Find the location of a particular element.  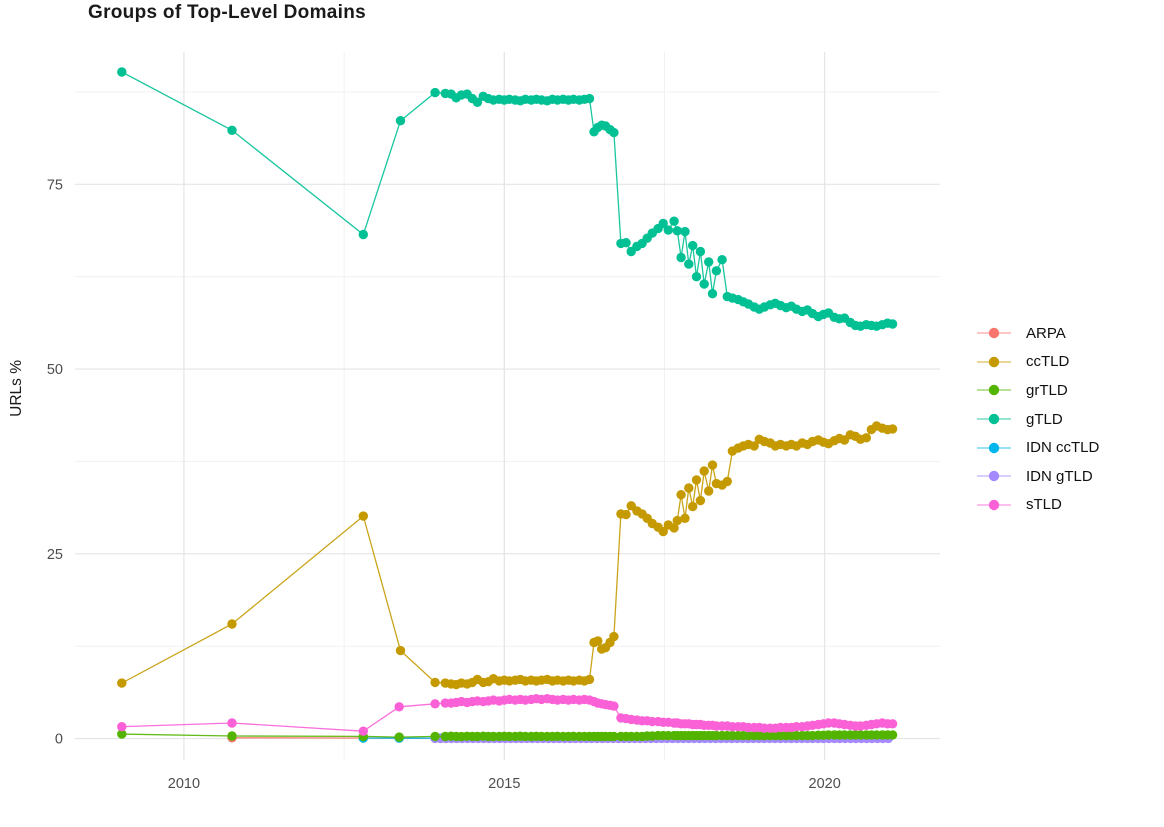

legend-item-gtld: gTLD is located at coordinates (1037, 419).